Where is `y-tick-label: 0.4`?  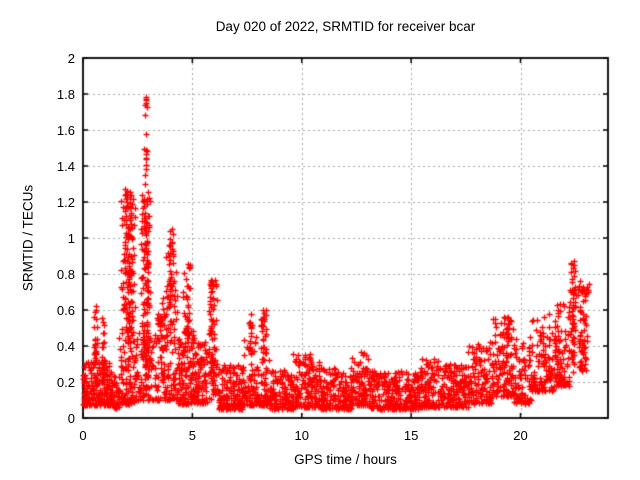 y-tick-label: 0.4 is located at coordinates (65, 346).